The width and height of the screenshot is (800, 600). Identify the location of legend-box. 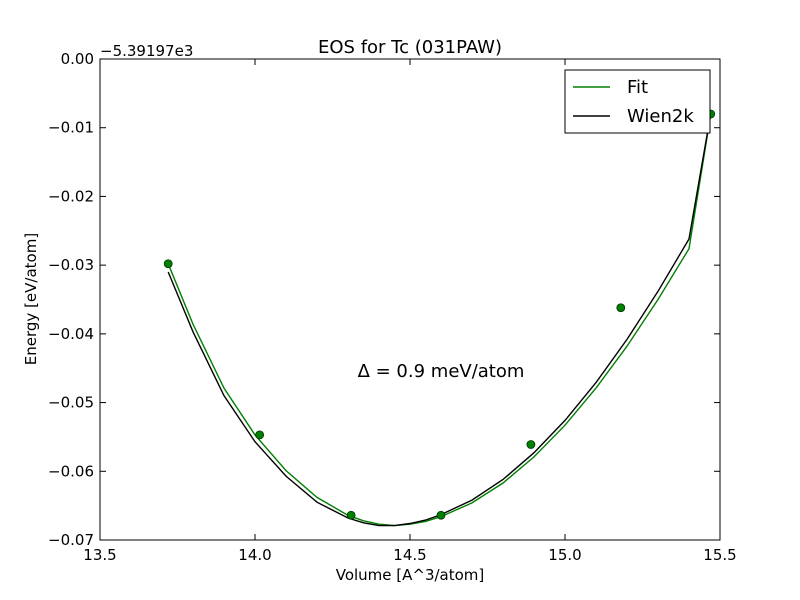
(637, 101).